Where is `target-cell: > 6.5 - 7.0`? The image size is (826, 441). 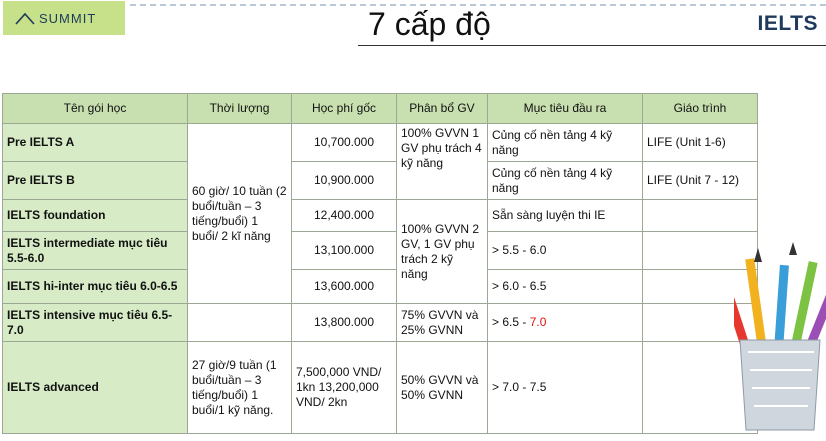 target-cell: > 6.5 - 7.0 is located at coordinates (565, 322).